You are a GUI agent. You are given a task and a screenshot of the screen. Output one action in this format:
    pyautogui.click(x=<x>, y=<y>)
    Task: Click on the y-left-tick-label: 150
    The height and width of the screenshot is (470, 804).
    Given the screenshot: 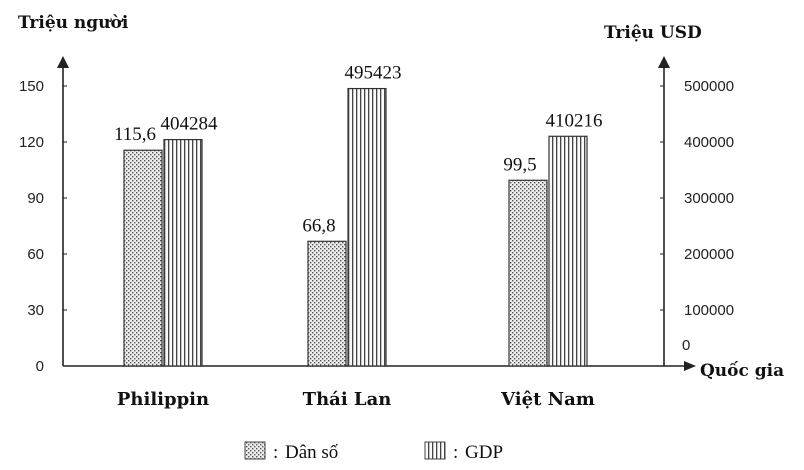 What is the action you would take?
    pyautogui.click(x=31, y=86)
    